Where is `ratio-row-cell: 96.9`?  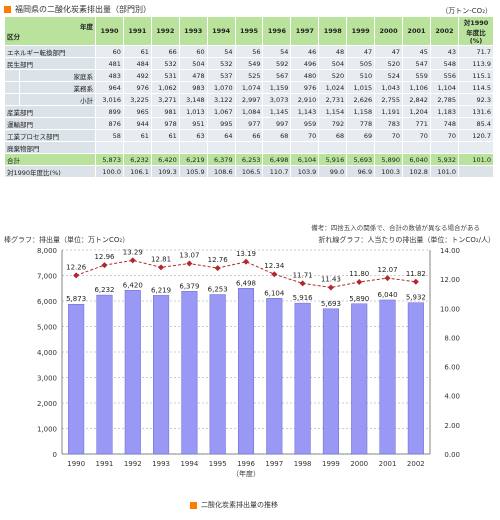
ratio-row-cell: 96.9 is located at coordinates (361, 171).